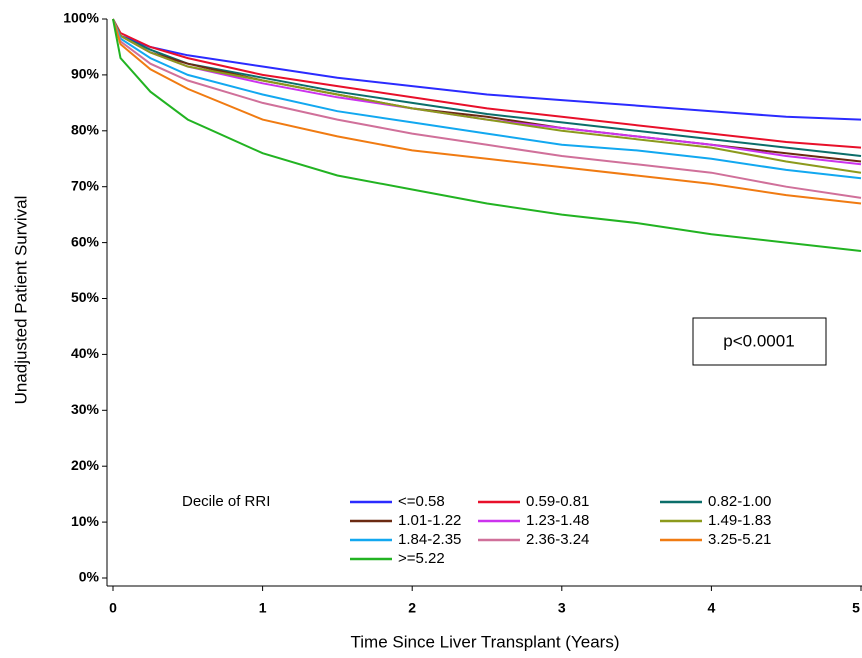 The image size is (862, 658). Describe the element at coordinates (85, 74) in the screenshot. I see `y-tick-label: 90%` at that location.